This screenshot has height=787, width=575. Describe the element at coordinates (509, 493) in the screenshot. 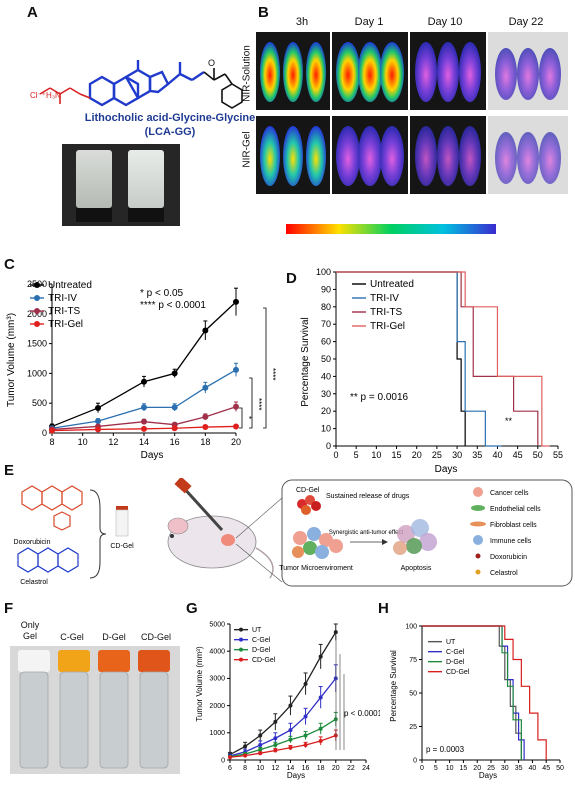

I see `legend-cancer-cells: Cancer cells` at that location.